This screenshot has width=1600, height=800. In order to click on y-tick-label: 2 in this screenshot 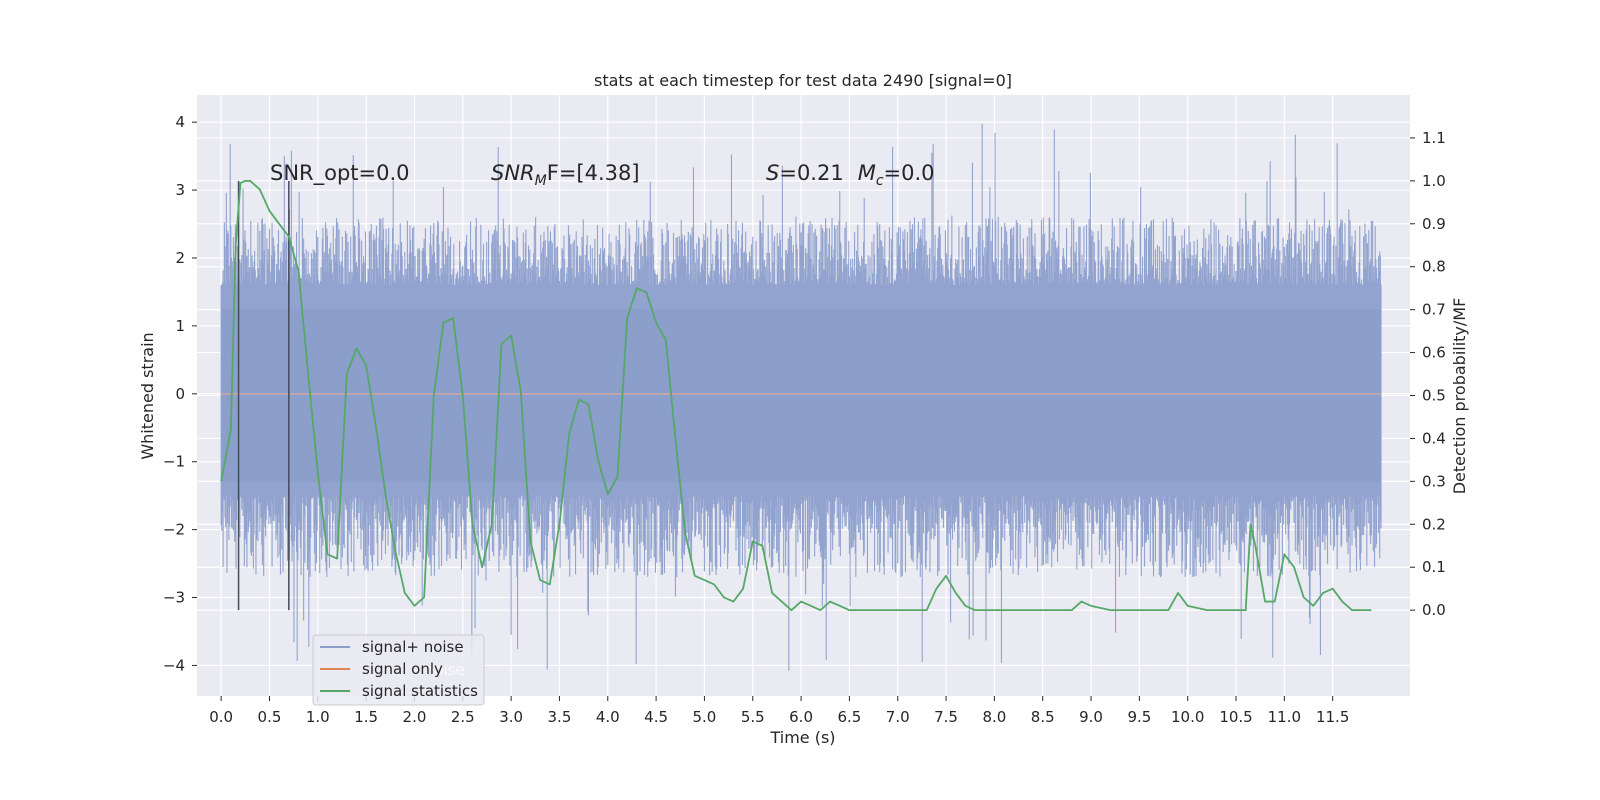, I will do `click(180, 258)`.